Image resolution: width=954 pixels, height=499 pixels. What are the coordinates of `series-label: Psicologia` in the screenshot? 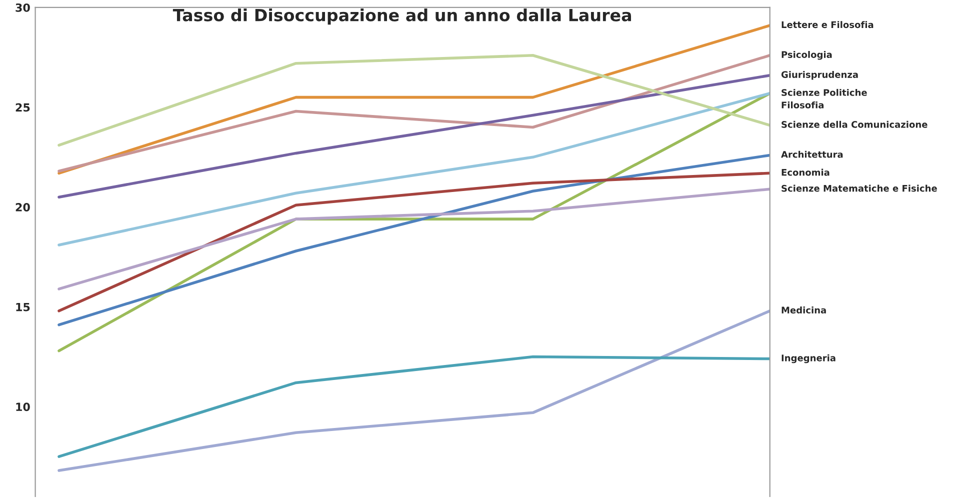 It's located at (807, 55).